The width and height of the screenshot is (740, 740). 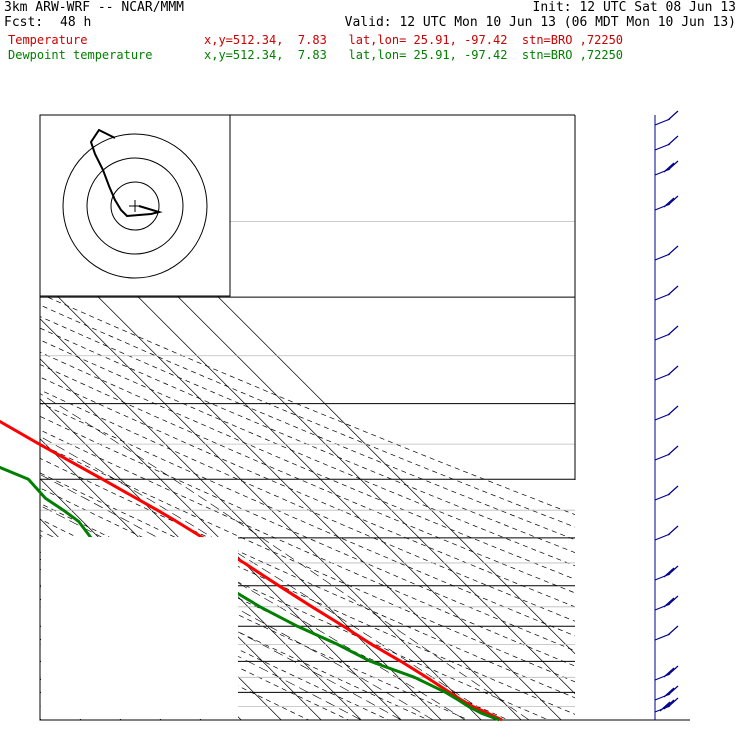 I want to click on hodograph-ring, so click(x=135, y=206).